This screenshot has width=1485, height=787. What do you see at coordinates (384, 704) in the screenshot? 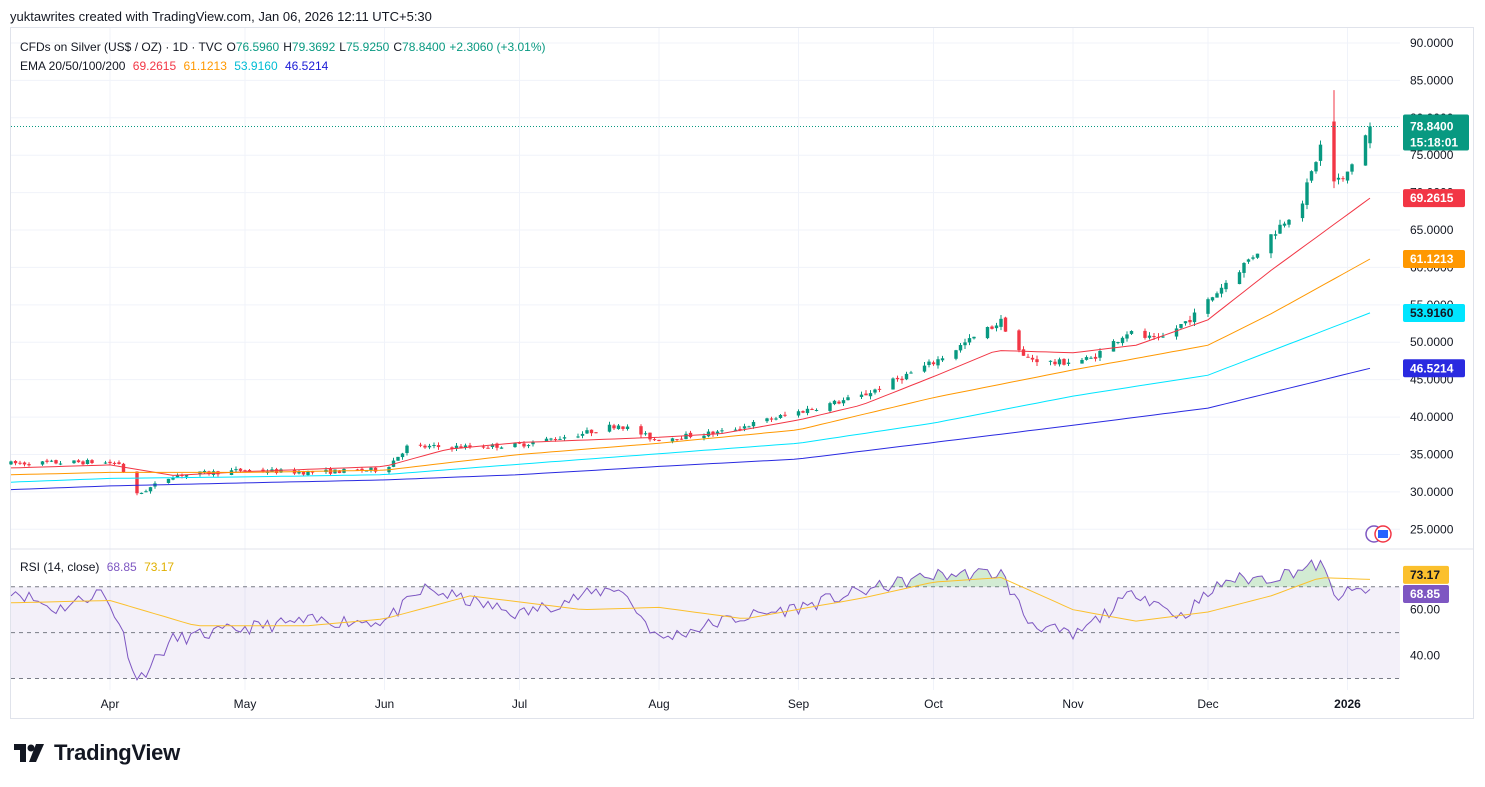
I see `x-tick-label: Jun` at bounding box center [384, 704].